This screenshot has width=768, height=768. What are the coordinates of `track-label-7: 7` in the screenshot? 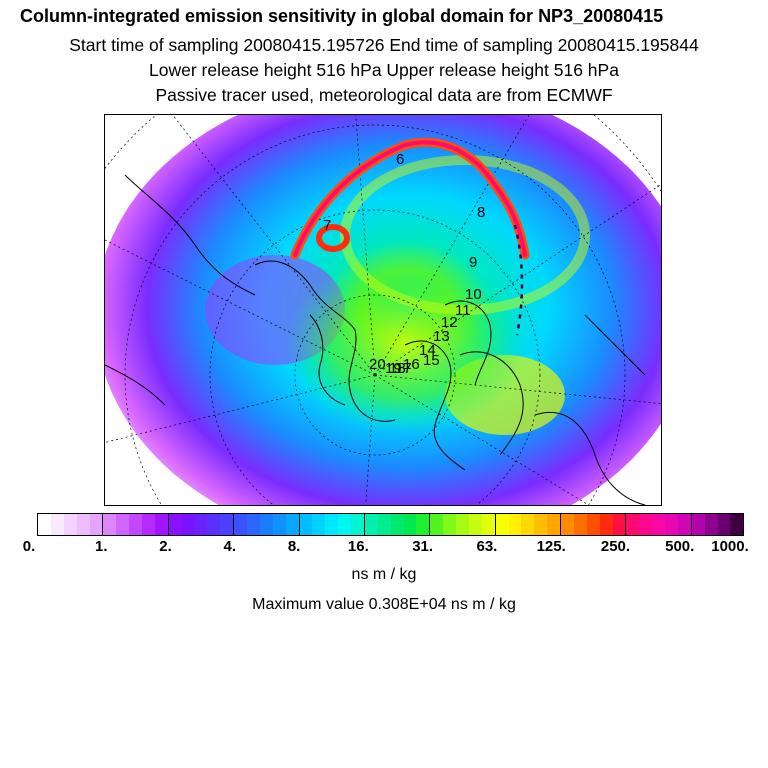 It's located at (327, 225).